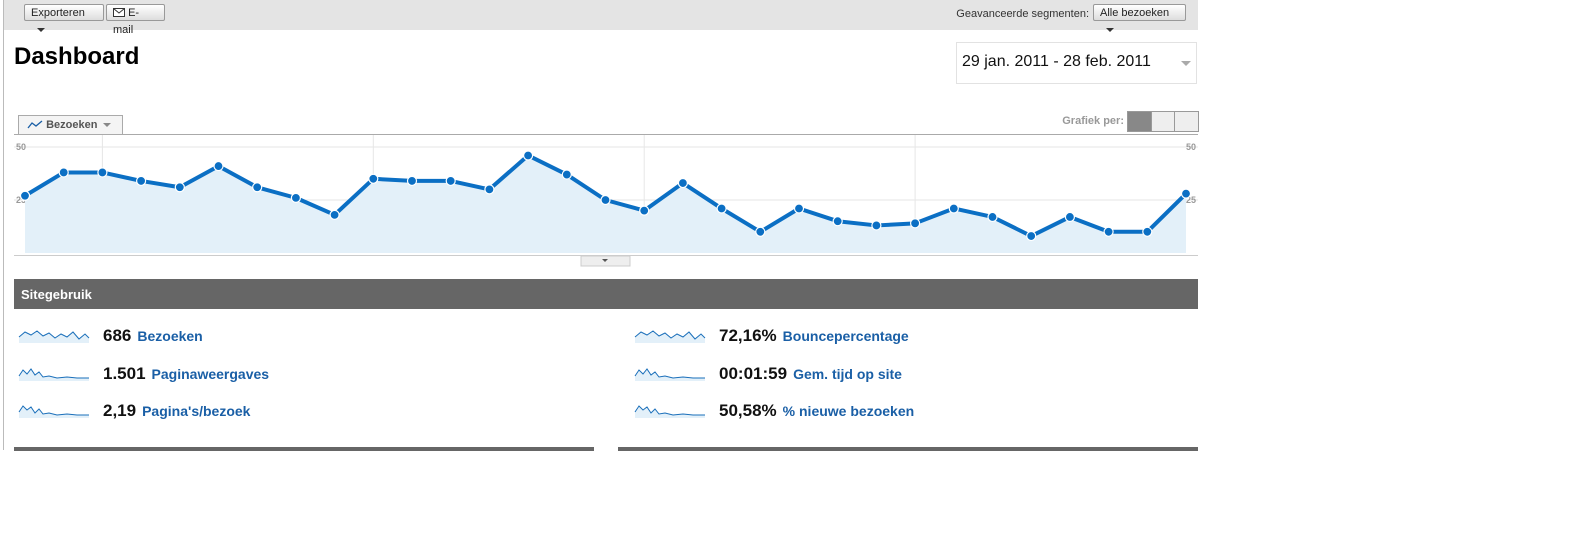 This screenshot has width=1594, height=540. I want to click on metric-tab-label: Bezoeken, so click(72, 125).